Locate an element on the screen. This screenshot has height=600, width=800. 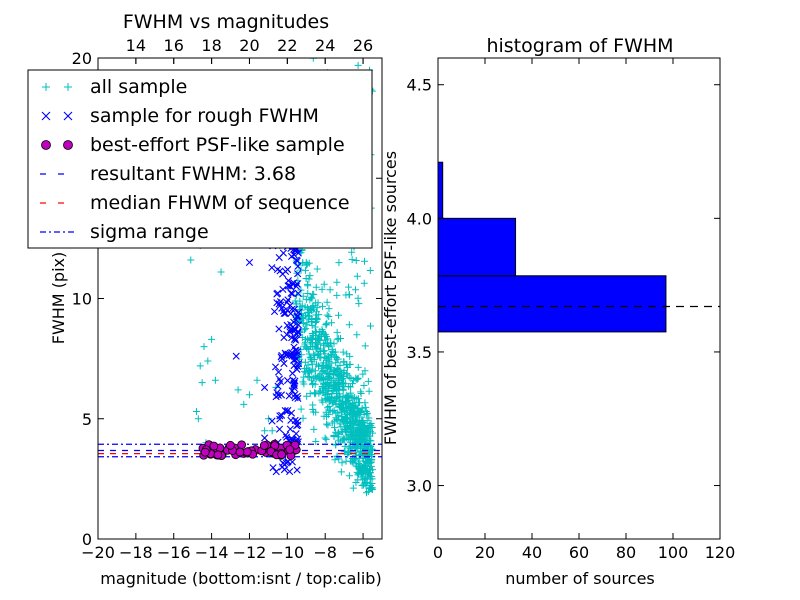
legend-label-resultant-fwhm: resultant FWHM: 3.68 is located at coordinates (193, 174).